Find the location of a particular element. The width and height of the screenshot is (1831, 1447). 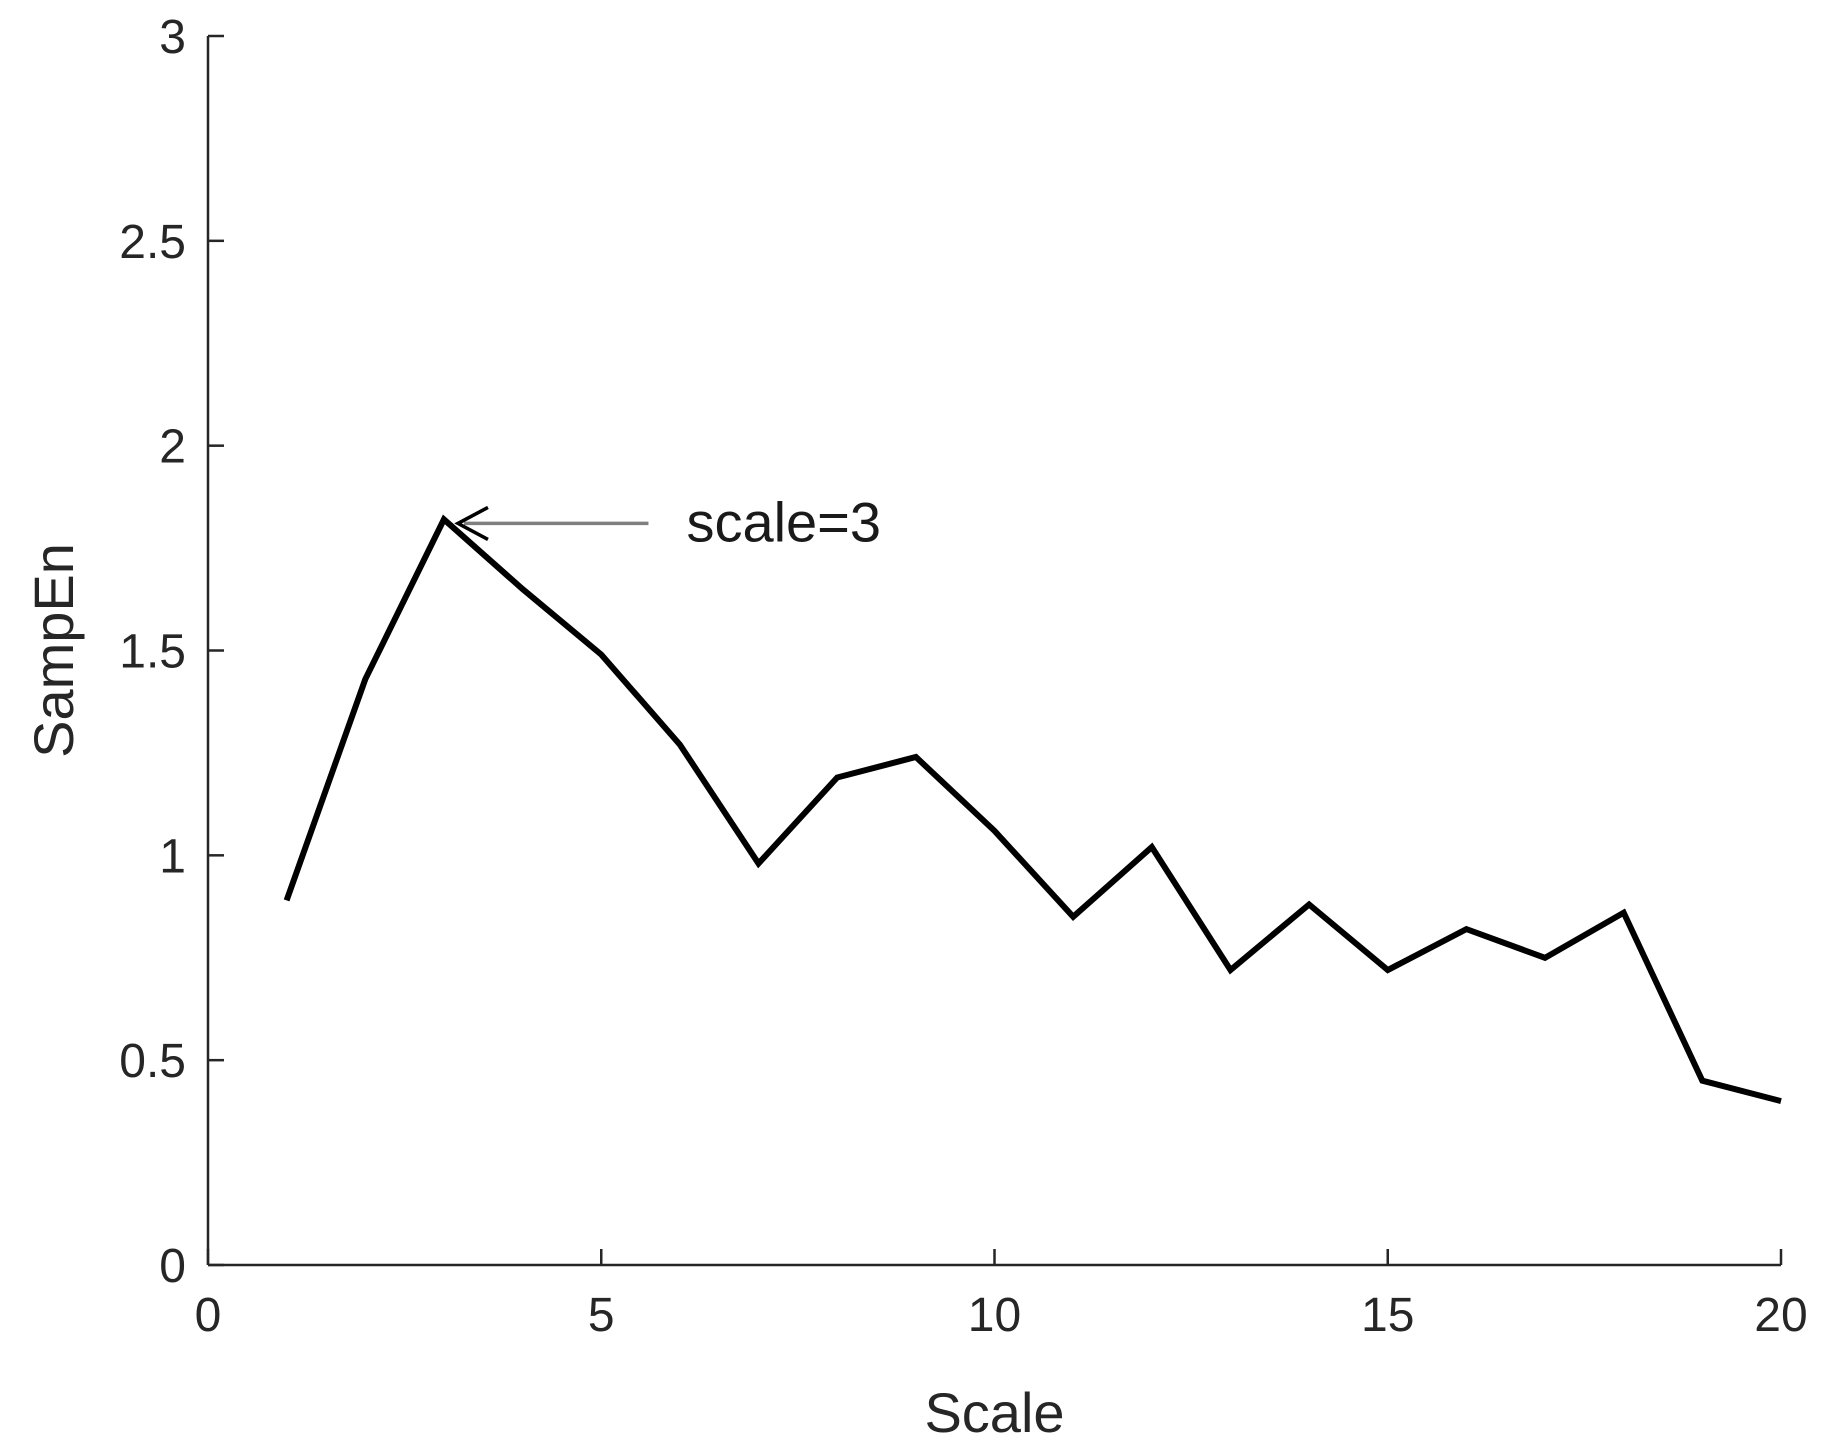

y-tick-label: 3 is located at coordinates (172, 37).